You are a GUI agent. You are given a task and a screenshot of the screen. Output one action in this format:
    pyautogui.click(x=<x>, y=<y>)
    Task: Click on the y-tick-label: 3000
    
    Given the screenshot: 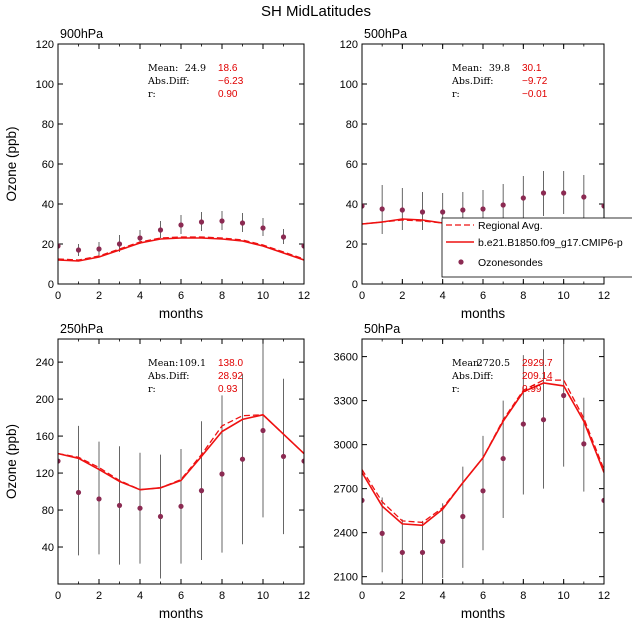 What is the action you would take?
    pyautogui.click(x=346, y=446)
    